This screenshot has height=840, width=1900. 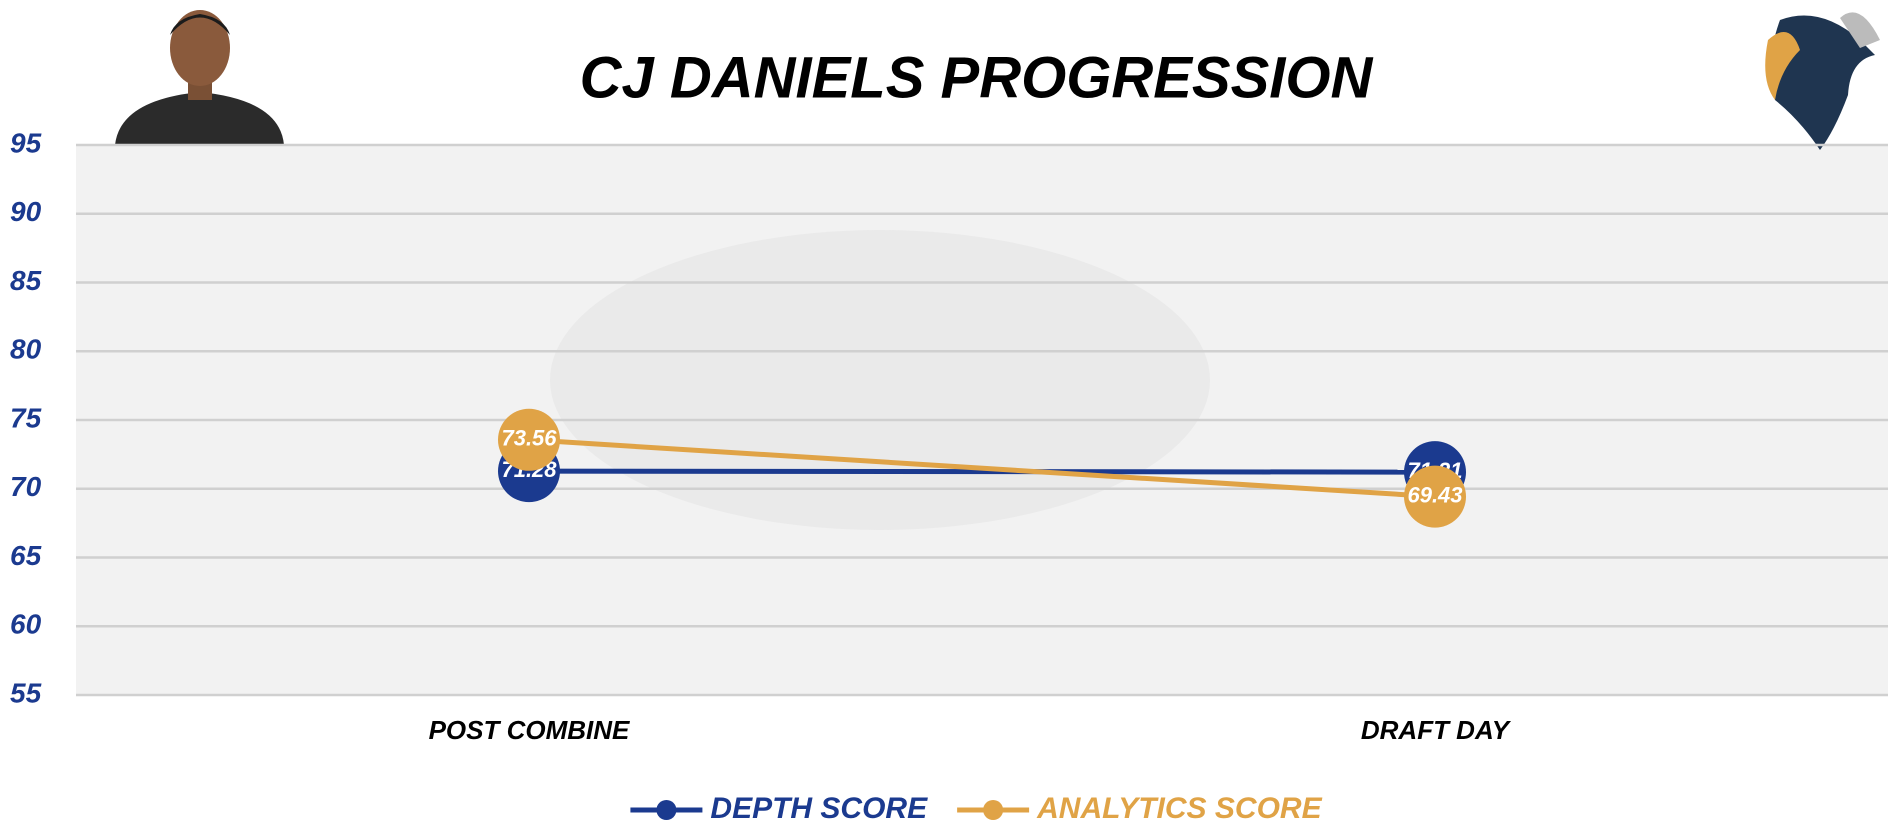 What do you see at coordinates (26, 280) in the screenshot?
I see `y-tick-label: 85` at bounding box center [26, 280].